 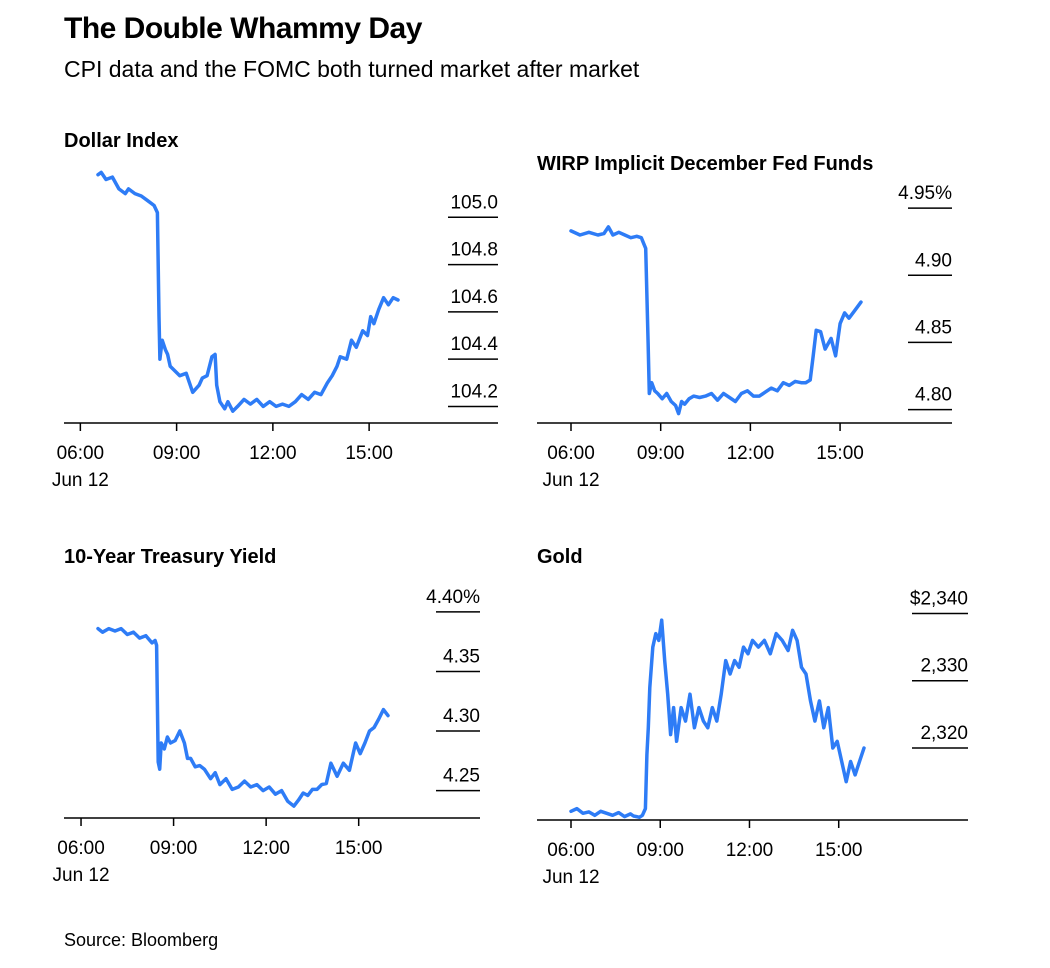 What do you see at coordinates (716, 320) in the screenshot?
I see `series-line-wirp-fed-funds` at bounding box center [716, 320].